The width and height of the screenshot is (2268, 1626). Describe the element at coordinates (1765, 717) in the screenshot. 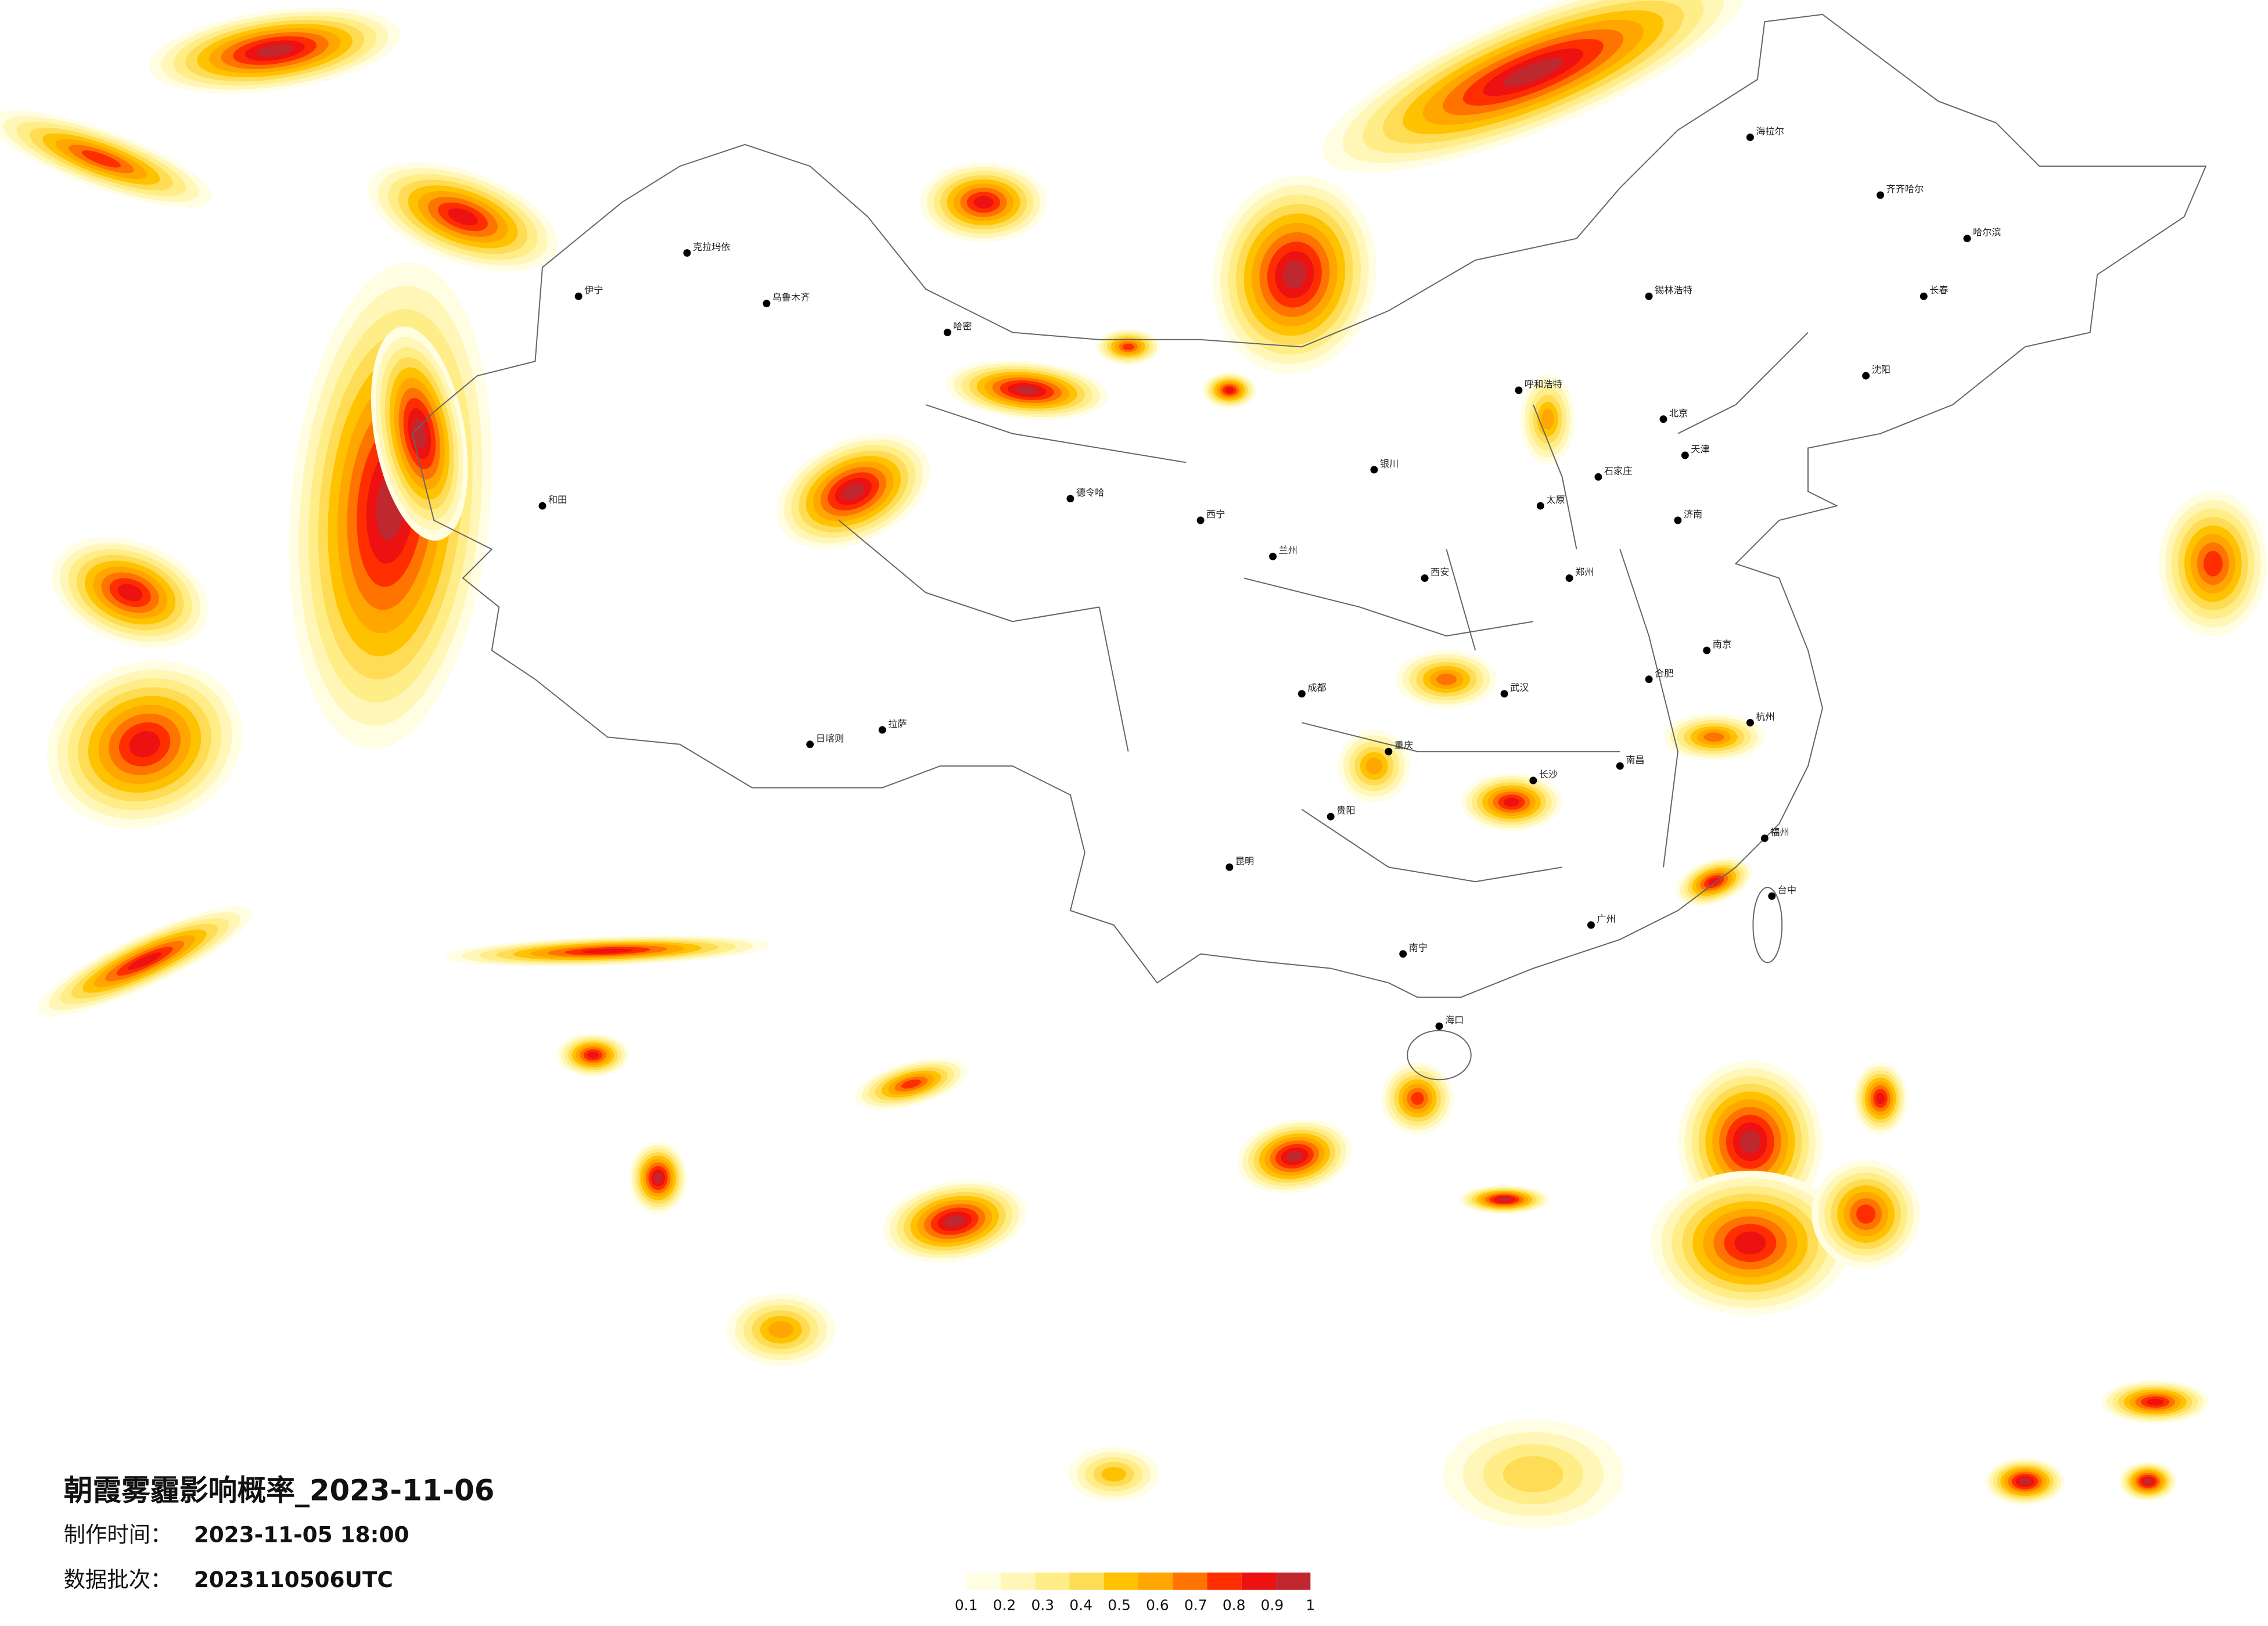

I see `city-label: 杭州` at that location.